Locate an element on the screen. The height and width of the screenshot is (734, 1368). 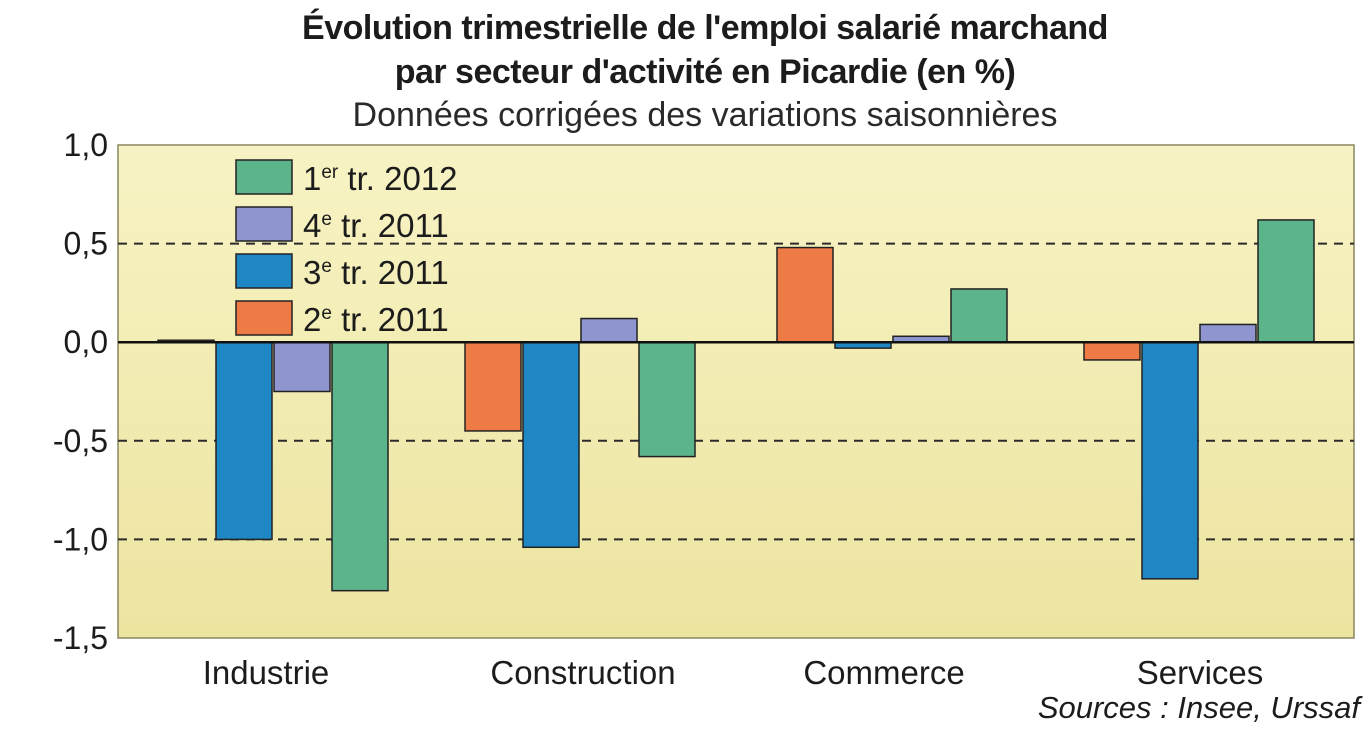
y-tick-label: -1,0 is located at coordinates (80, 539).